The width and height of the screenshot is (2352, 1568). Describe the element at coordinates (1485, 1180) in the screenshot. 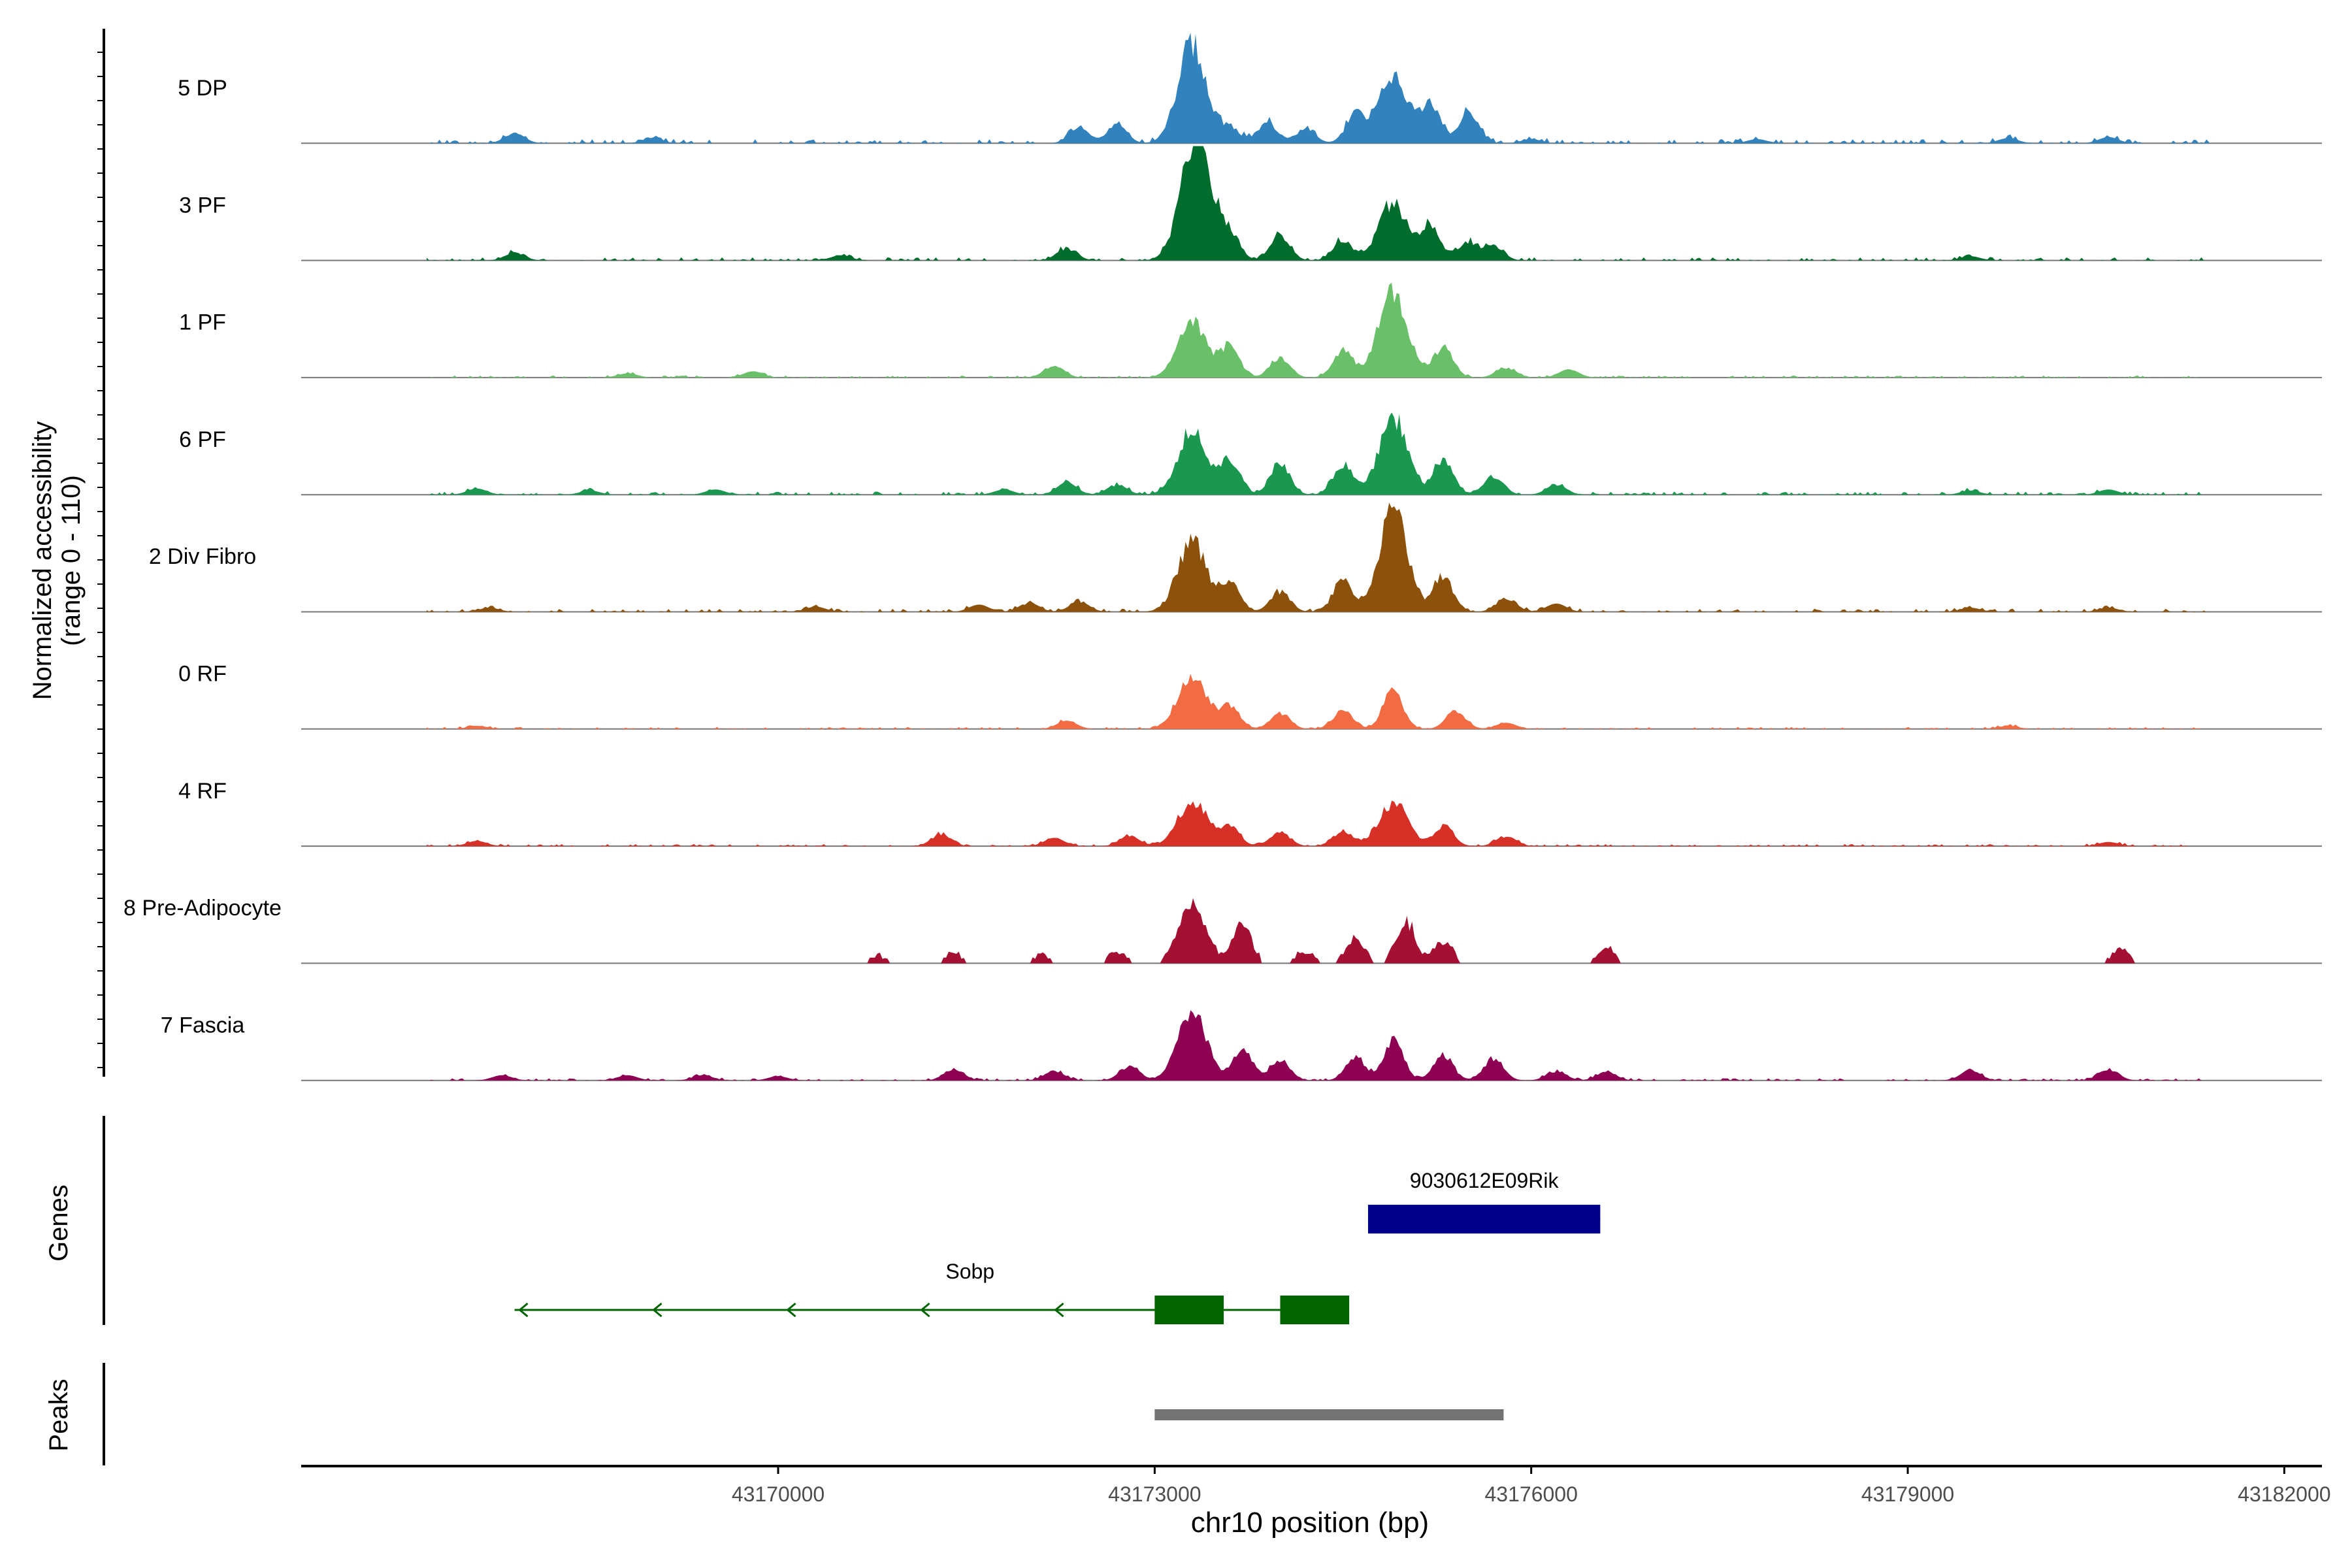

I see `gene-label: 9030612E09Rik` at that location.